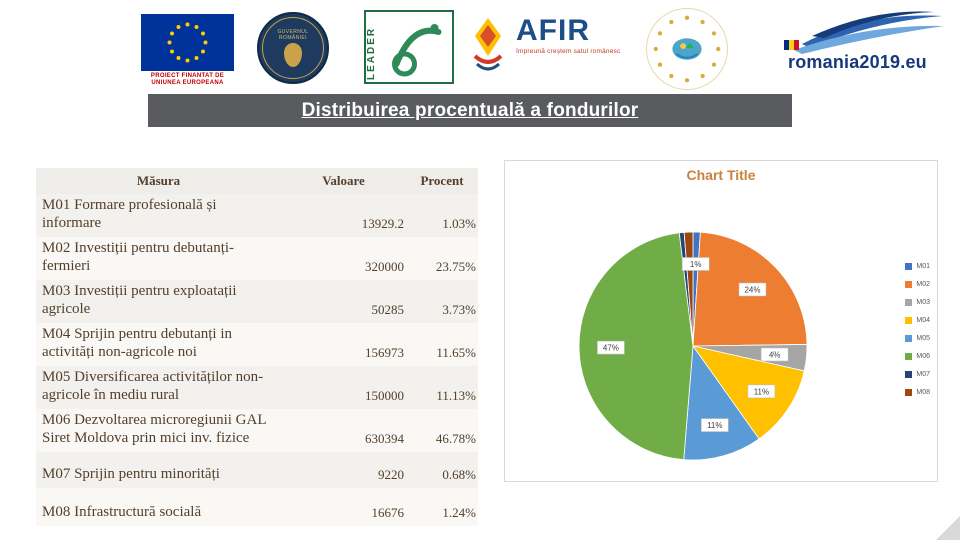 The width and height of the screenshot is (960, 540). I want to click on afir-logo-subtitle: împreună creștem satul românesc, so click(568, 51).